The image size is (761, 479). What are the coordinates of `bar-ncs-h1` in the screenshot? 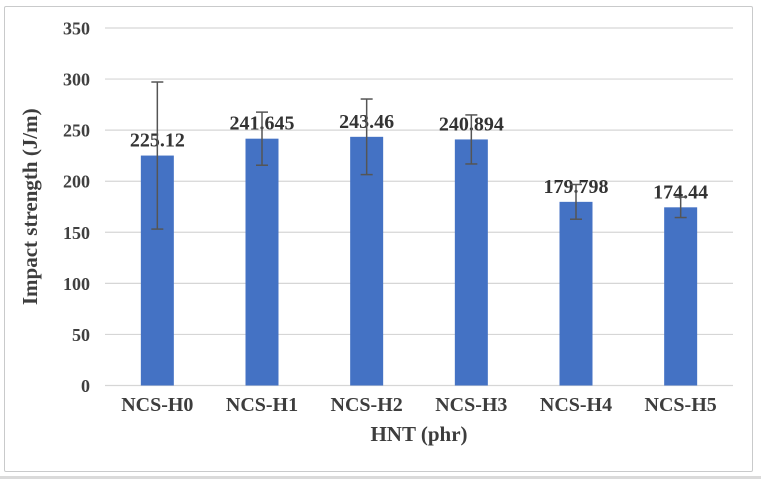 It's located at (262, 262).